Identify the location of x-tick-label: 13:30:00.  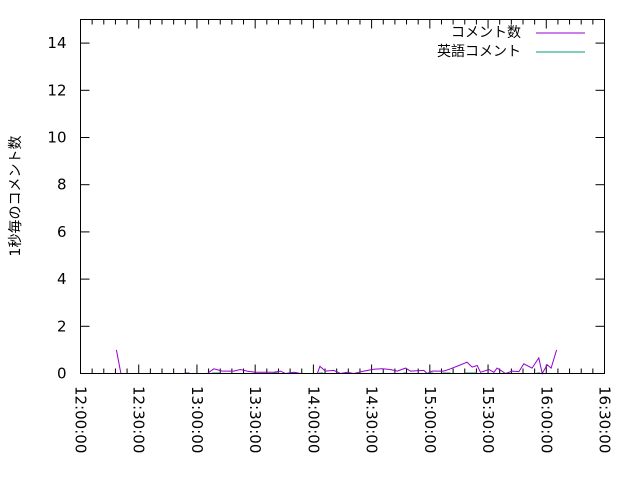
(255, 419).